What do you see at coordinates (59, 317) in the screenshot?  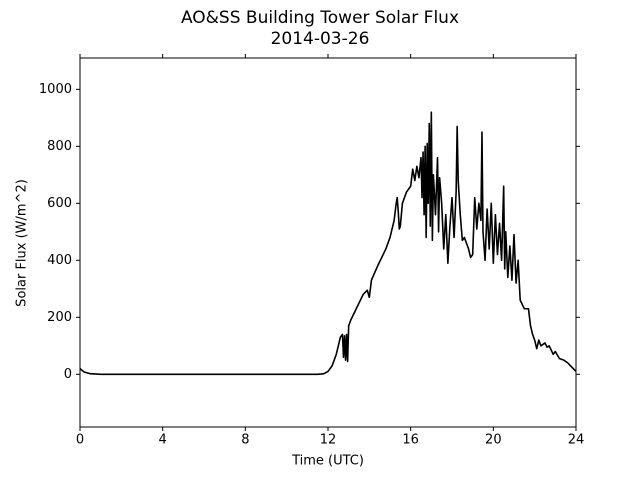 I see `y-tick-label: 200` at bounding box center [59, 317].